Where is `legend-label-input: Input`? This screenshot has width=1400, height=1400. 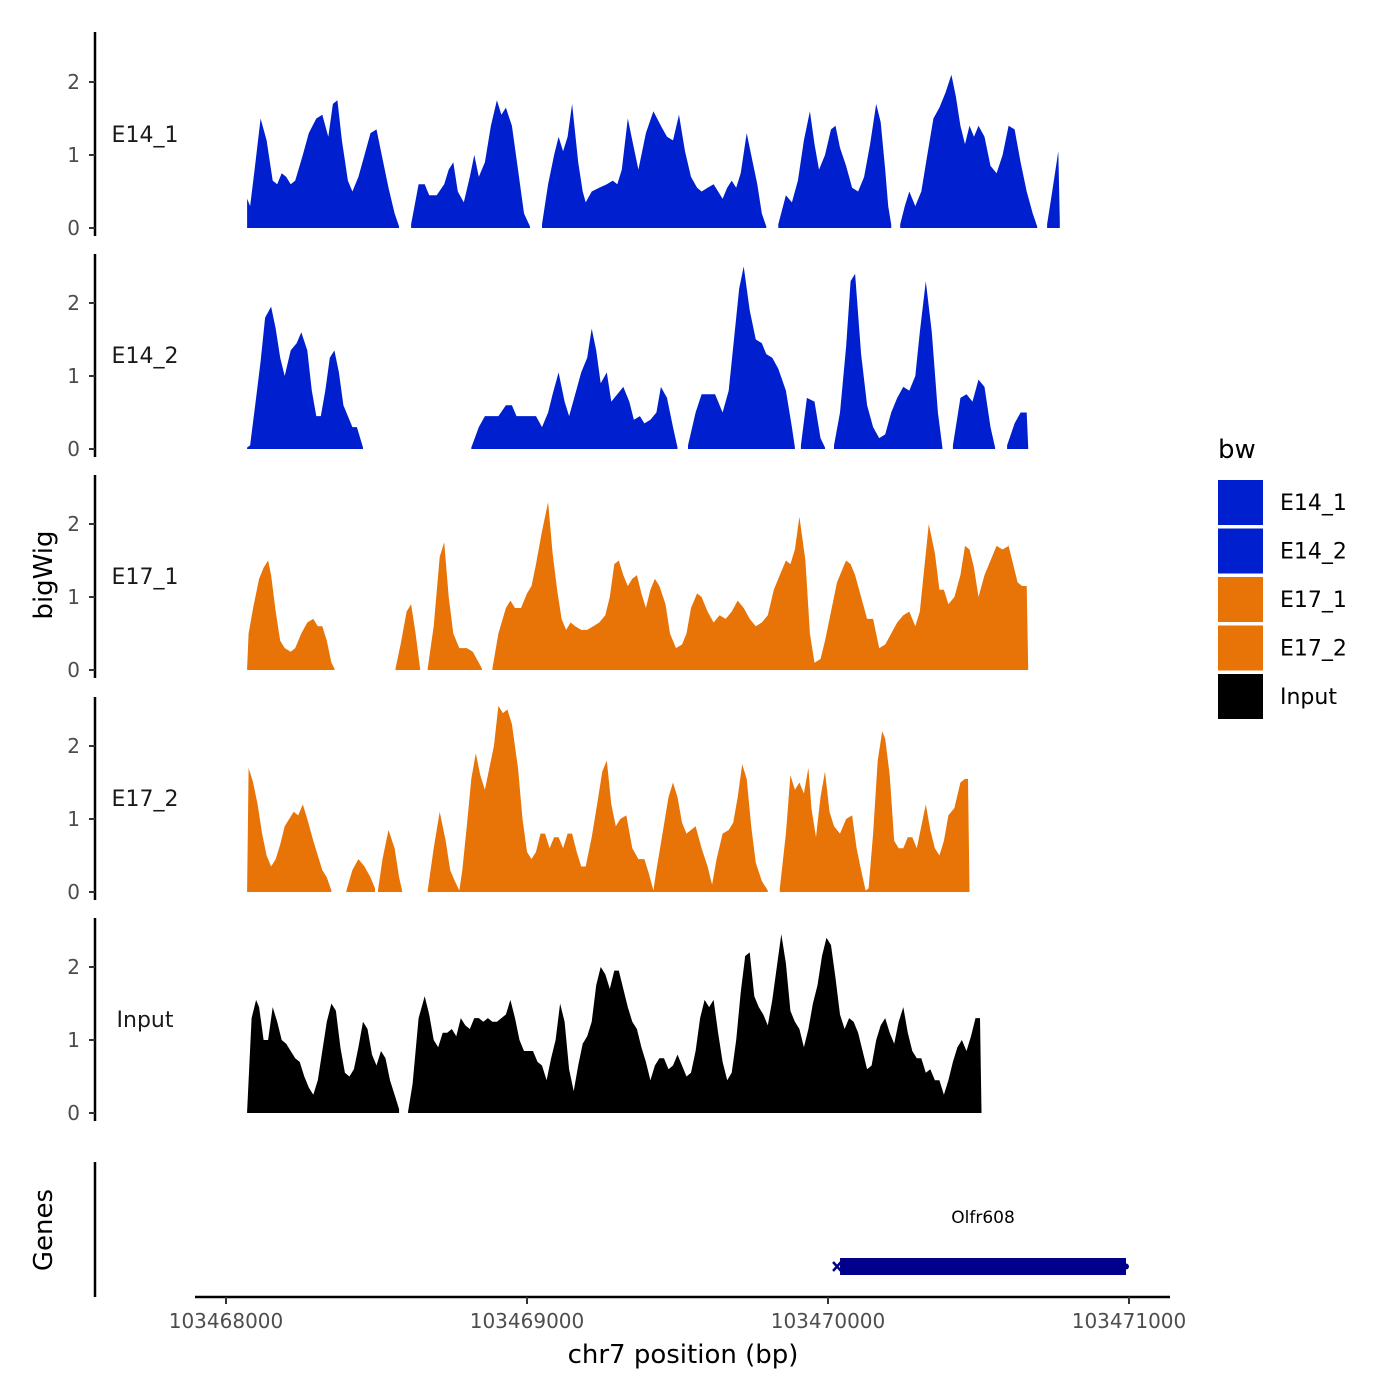 legend-label-input: Input is located at coordinates (1308, 697).